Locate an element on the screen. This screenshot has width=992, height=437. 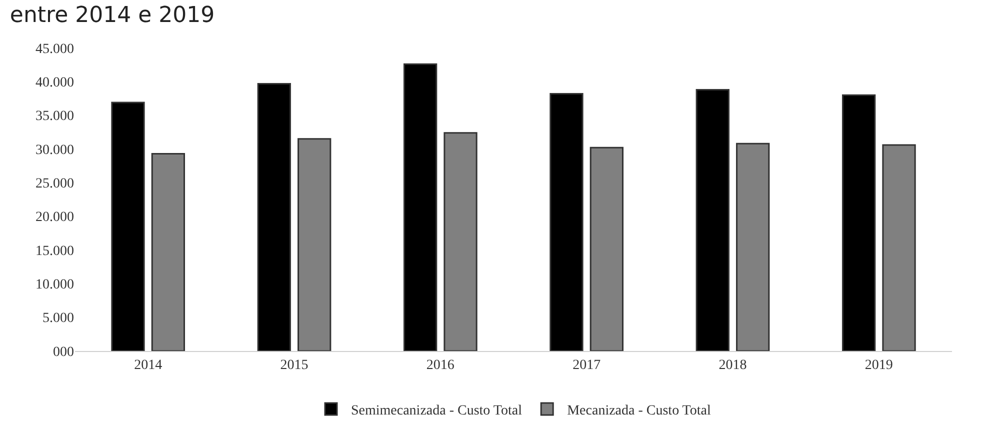
x-tick-label: 2017 is located at coordinates (586, 365).